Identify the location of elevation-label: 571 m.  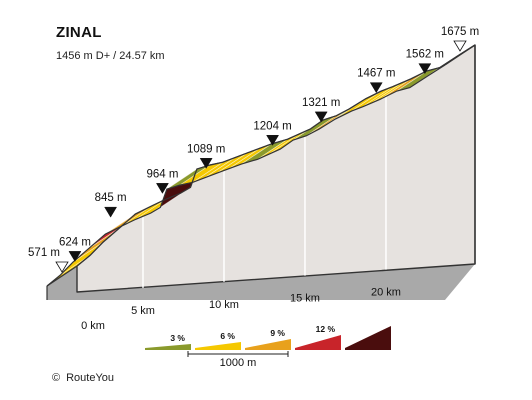
(48, 260).